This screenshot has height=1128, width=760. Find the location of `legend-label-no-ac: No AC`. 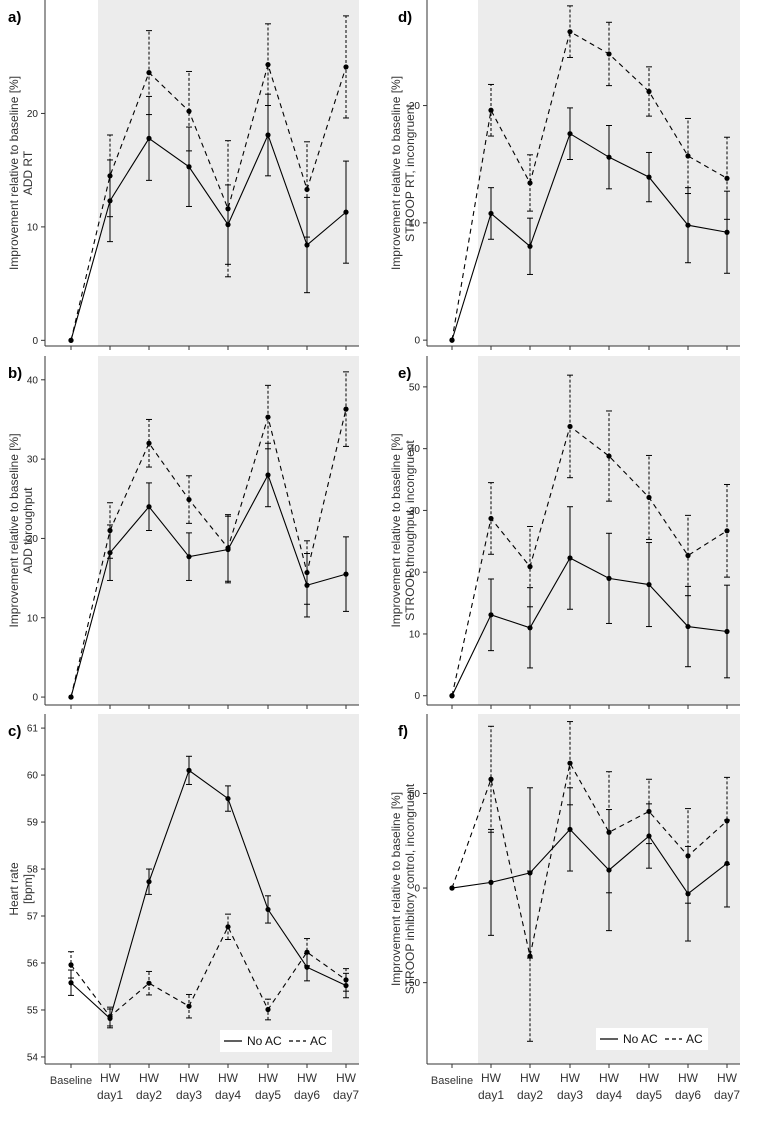

legend-label-no-ac: No AC is located at coordinates (640, 1039).